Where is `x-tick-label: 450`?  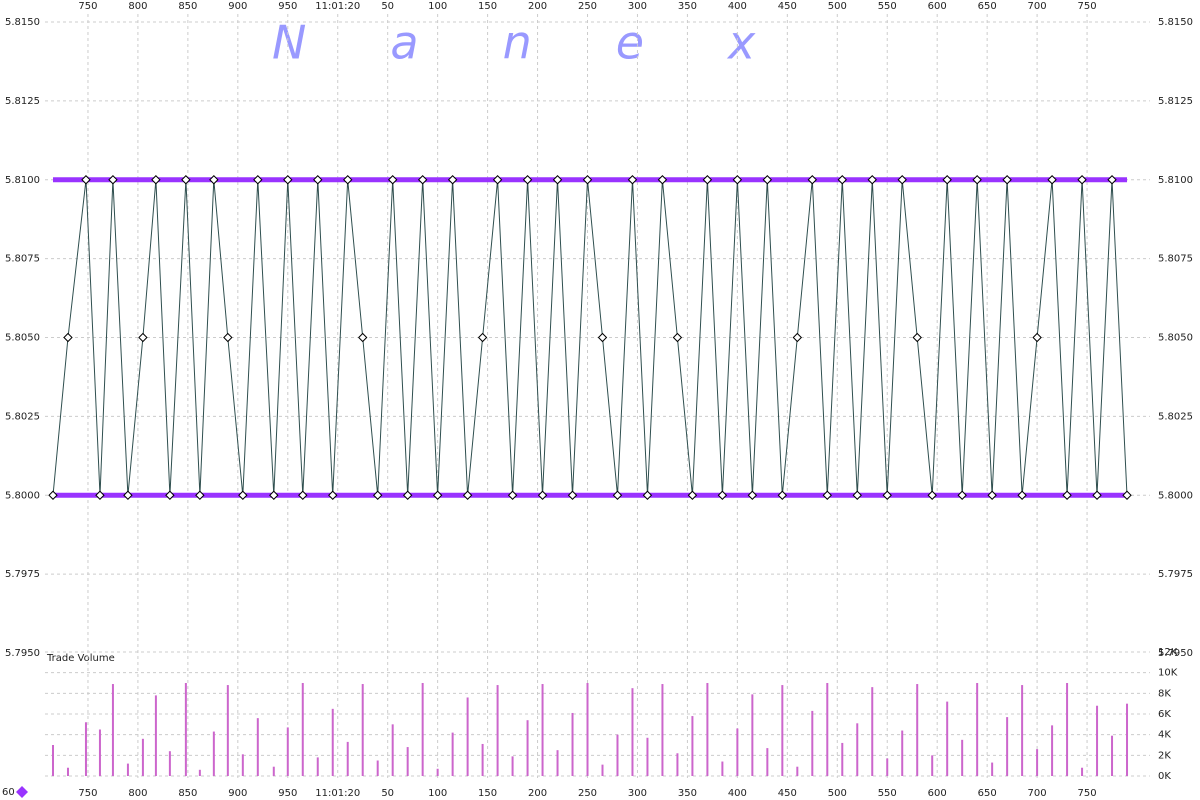 x-tick-label: 450 is located at coordinates (787, 6).